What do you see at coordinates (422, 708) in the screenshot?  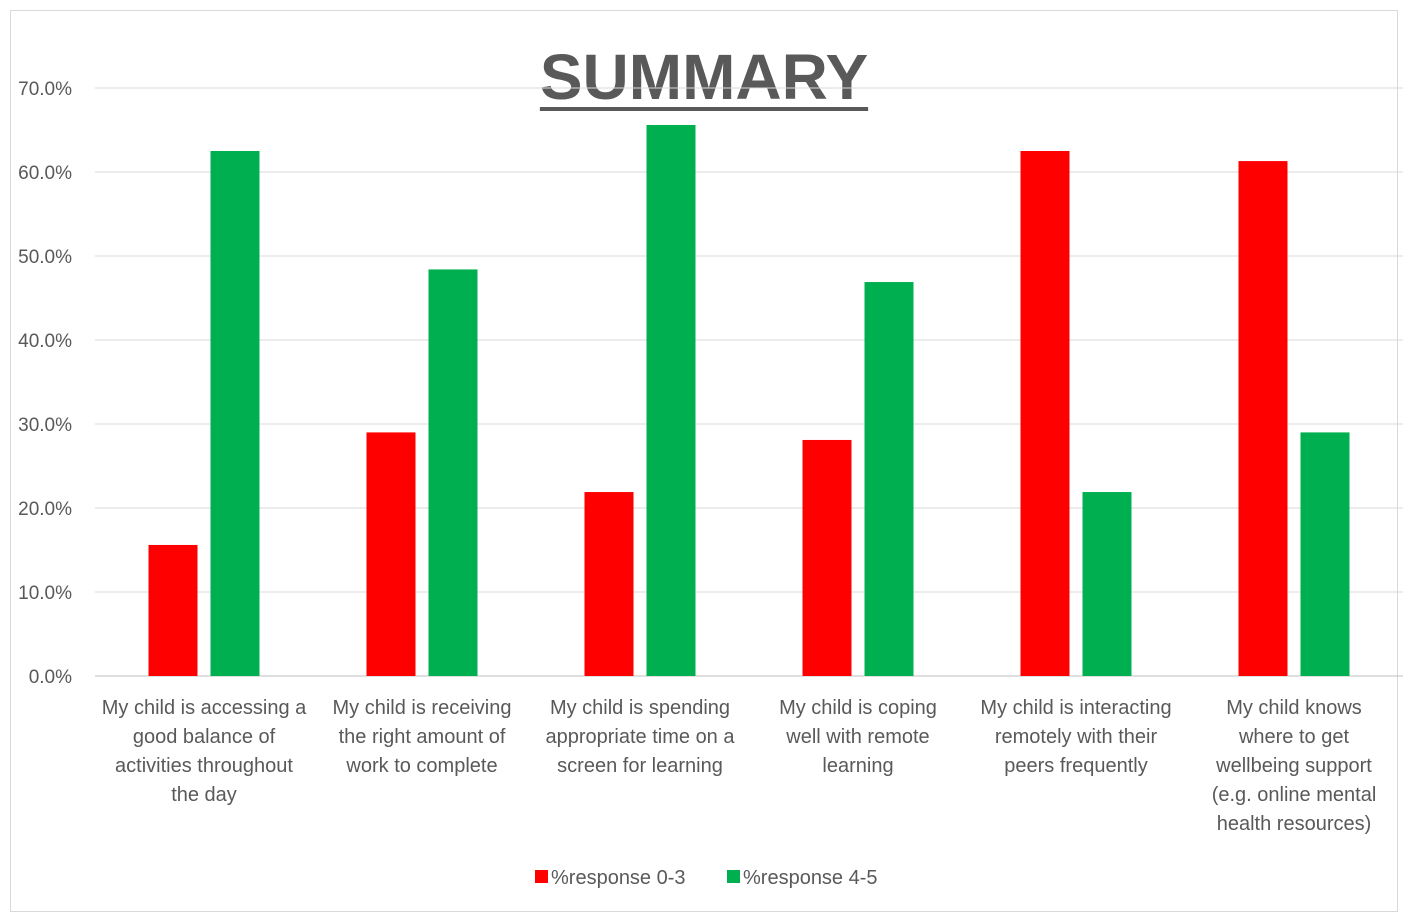 I see `x-category-label-line: My child is receiving` at bounding box center [422, 708].